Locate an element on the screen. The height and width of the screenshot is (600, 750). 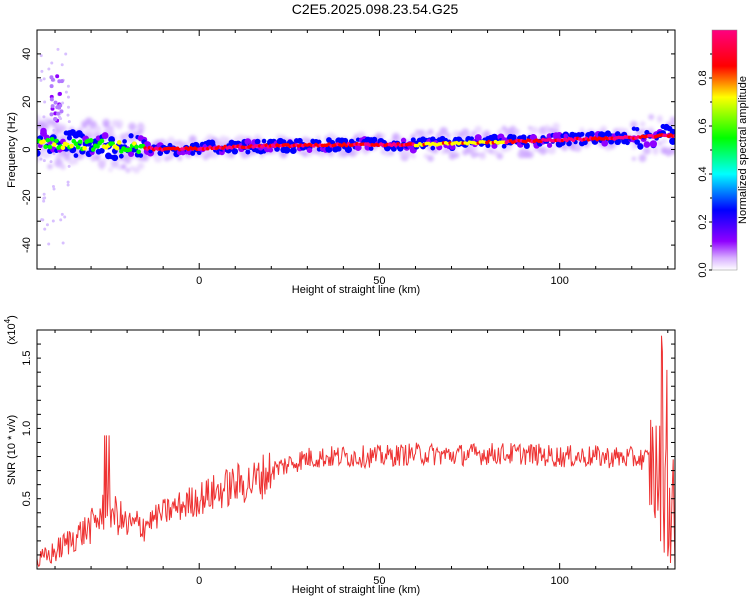
colorbar-ticks: 0.0 0.2 0.4 0.6 0.8 is located at coordinates (704, 165).